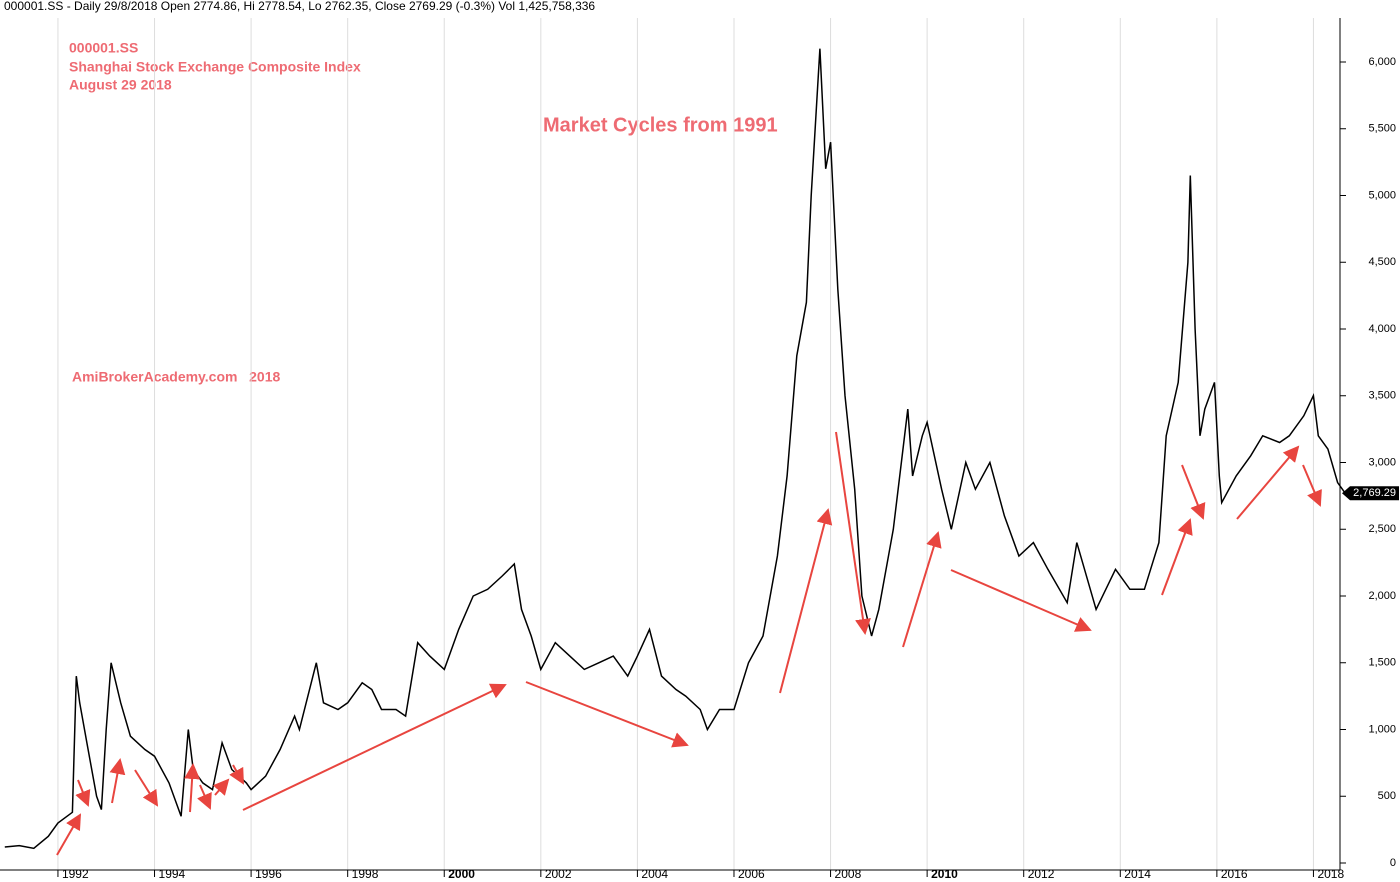 The height and width of the screenshot is (882, 1400). I want to click on annotation: August 29 2018, so click(120, 85).